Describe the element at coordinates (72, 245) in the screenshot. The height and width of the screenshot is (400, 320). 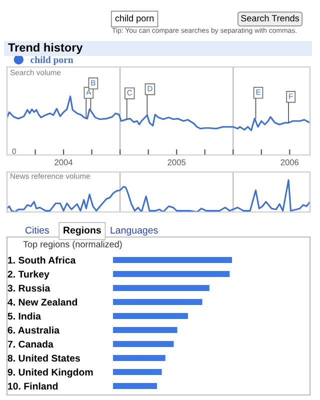
I see `chart-title: Top regions (normalized)` at that location.